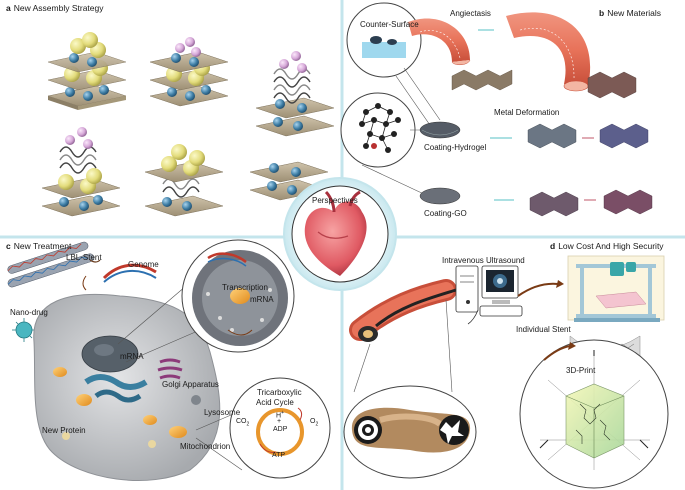 This screenshot has height=490, width=685. I want to click on label-counter-surface: Counter-Surface, so click(389, 24).